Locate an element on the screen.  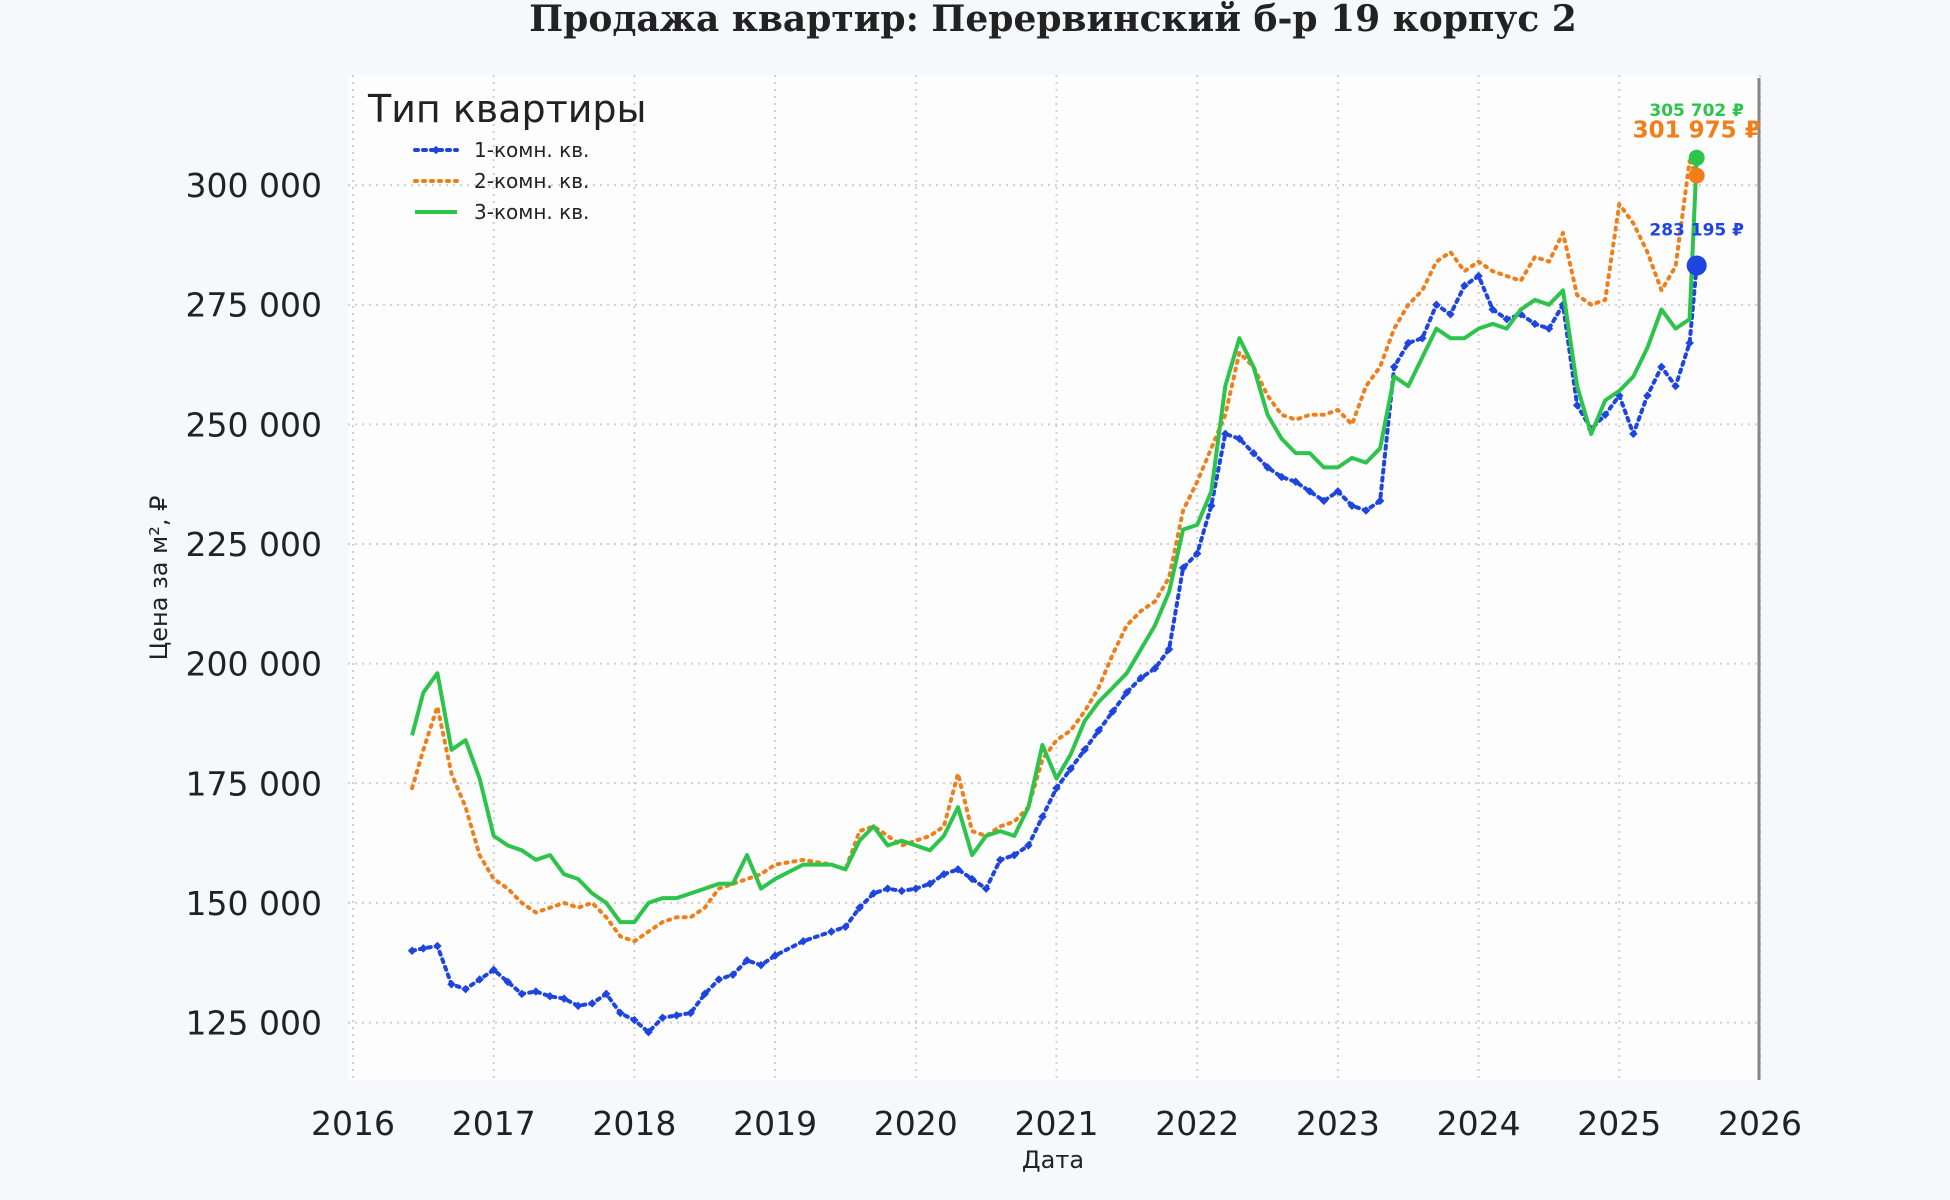
x-tick-label: 2020 is located at coordinates (916, 1123).